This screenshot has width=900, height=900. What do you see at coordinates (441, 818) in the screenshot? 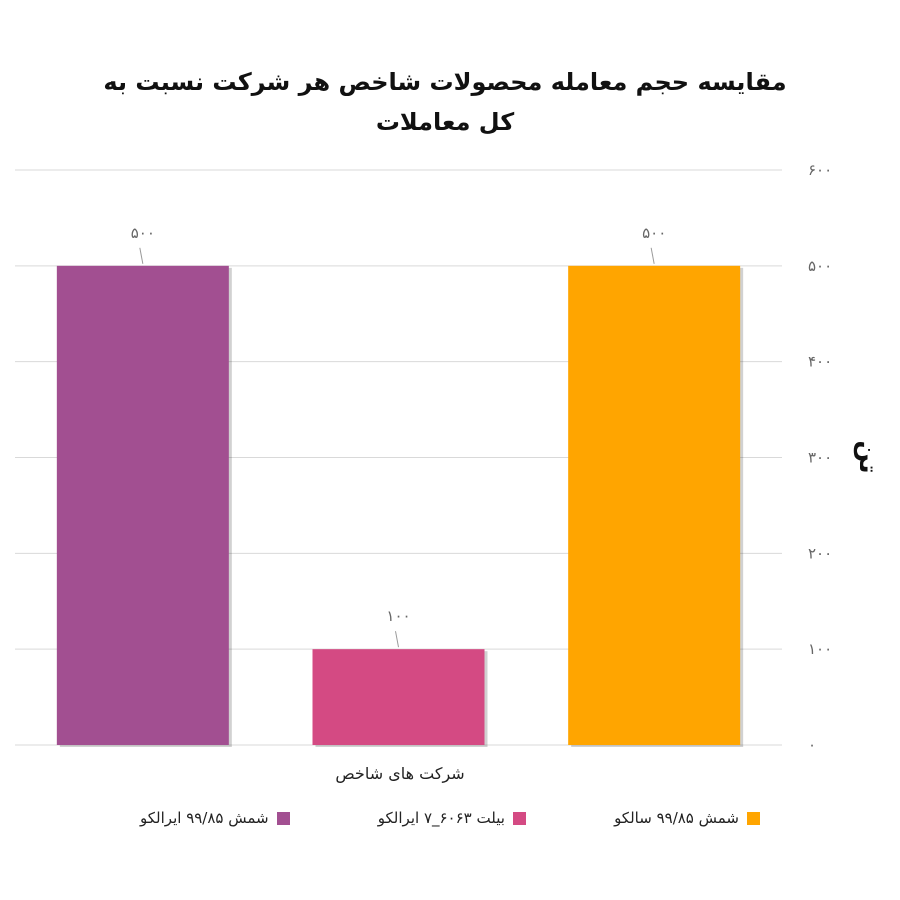
I see `legend-label: بیلت ۶۰۶۳_۷ ایرالکو` at bounding box center [441, 818].